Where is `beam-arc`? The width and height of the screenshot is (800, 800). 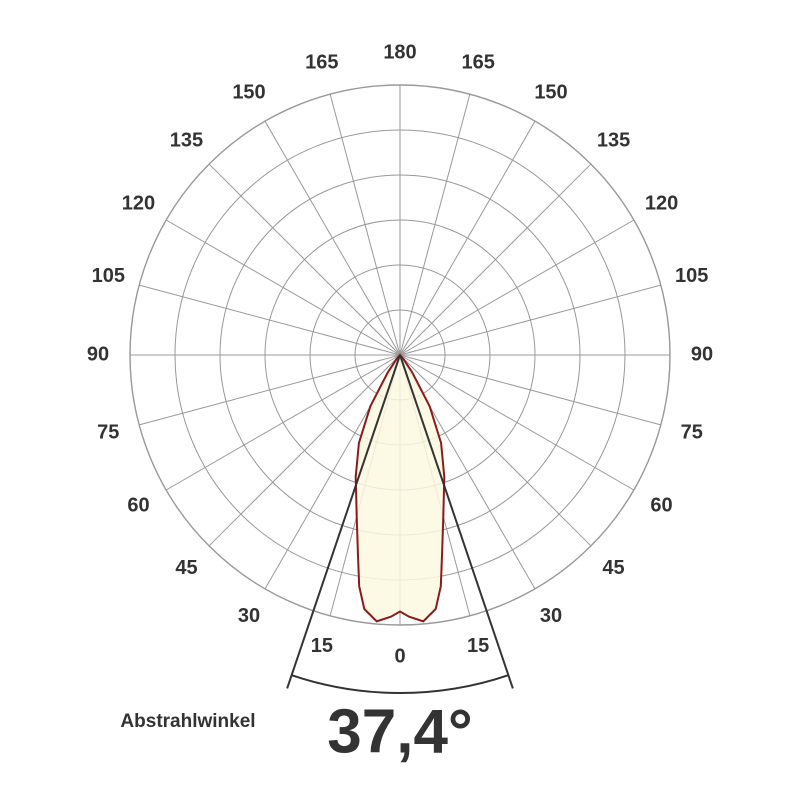 beam-arc is located at coordinates (400, 684).